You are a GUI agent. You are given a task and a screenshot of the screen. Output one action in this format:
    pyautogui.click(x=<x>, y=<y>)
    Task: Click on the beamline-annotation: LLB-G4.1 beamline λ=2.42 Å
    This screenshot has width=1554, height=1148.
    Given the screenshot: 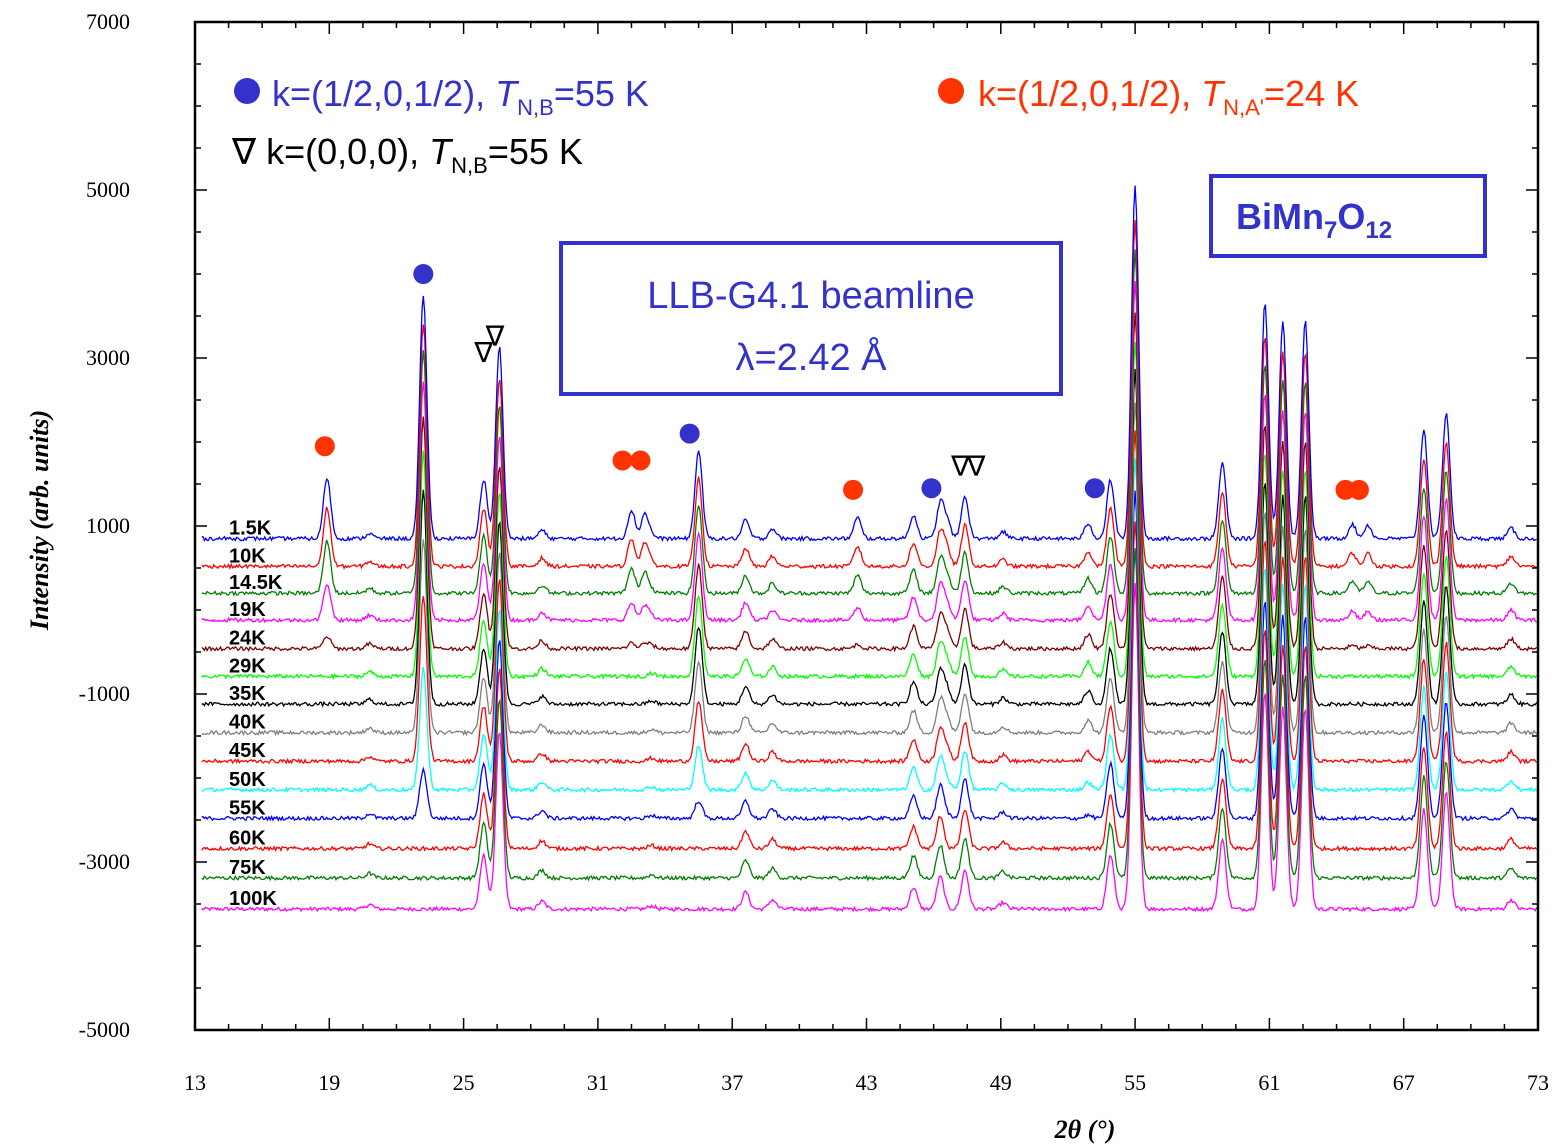 What is the action you would take?
    pyautogui.click(x=811, y=318)
    